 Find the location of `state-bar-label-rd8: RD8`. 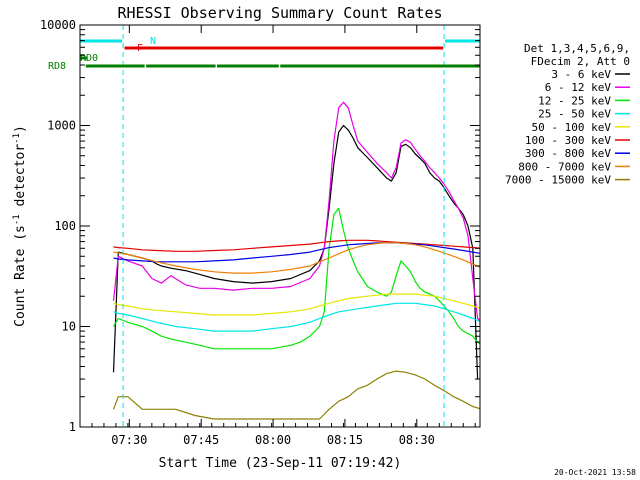

state-bar-label-rd8: RD8 is located at coordinates (57, 66).